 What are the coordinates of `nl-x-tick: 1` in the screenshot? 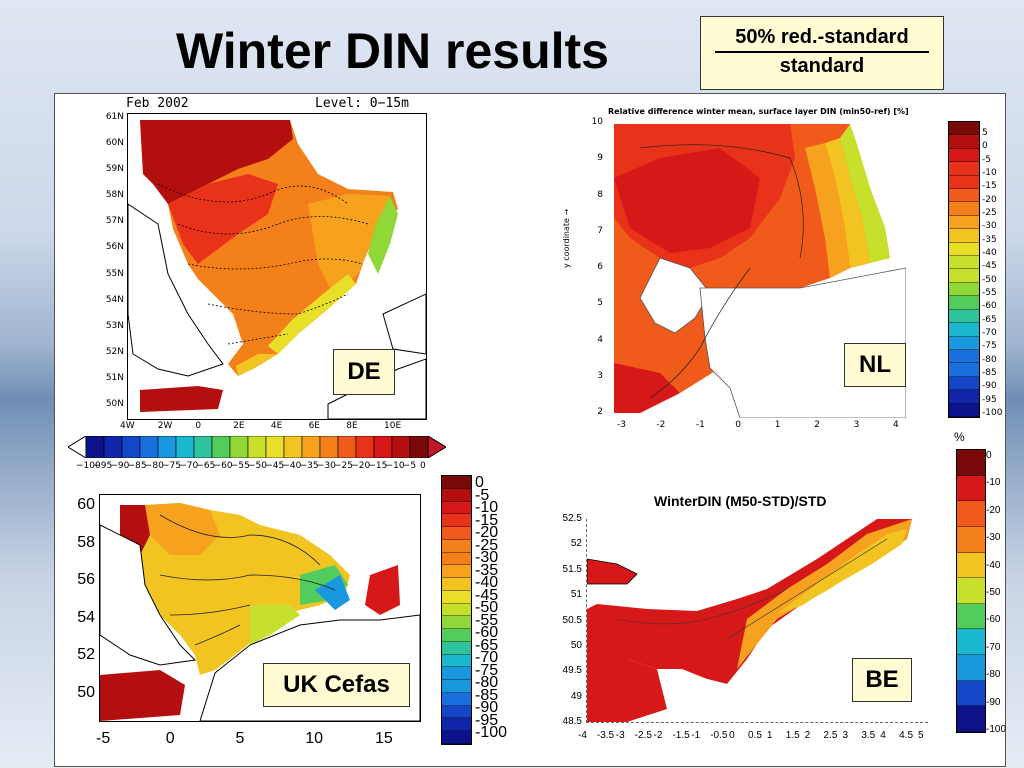 It's located at (777, 425).